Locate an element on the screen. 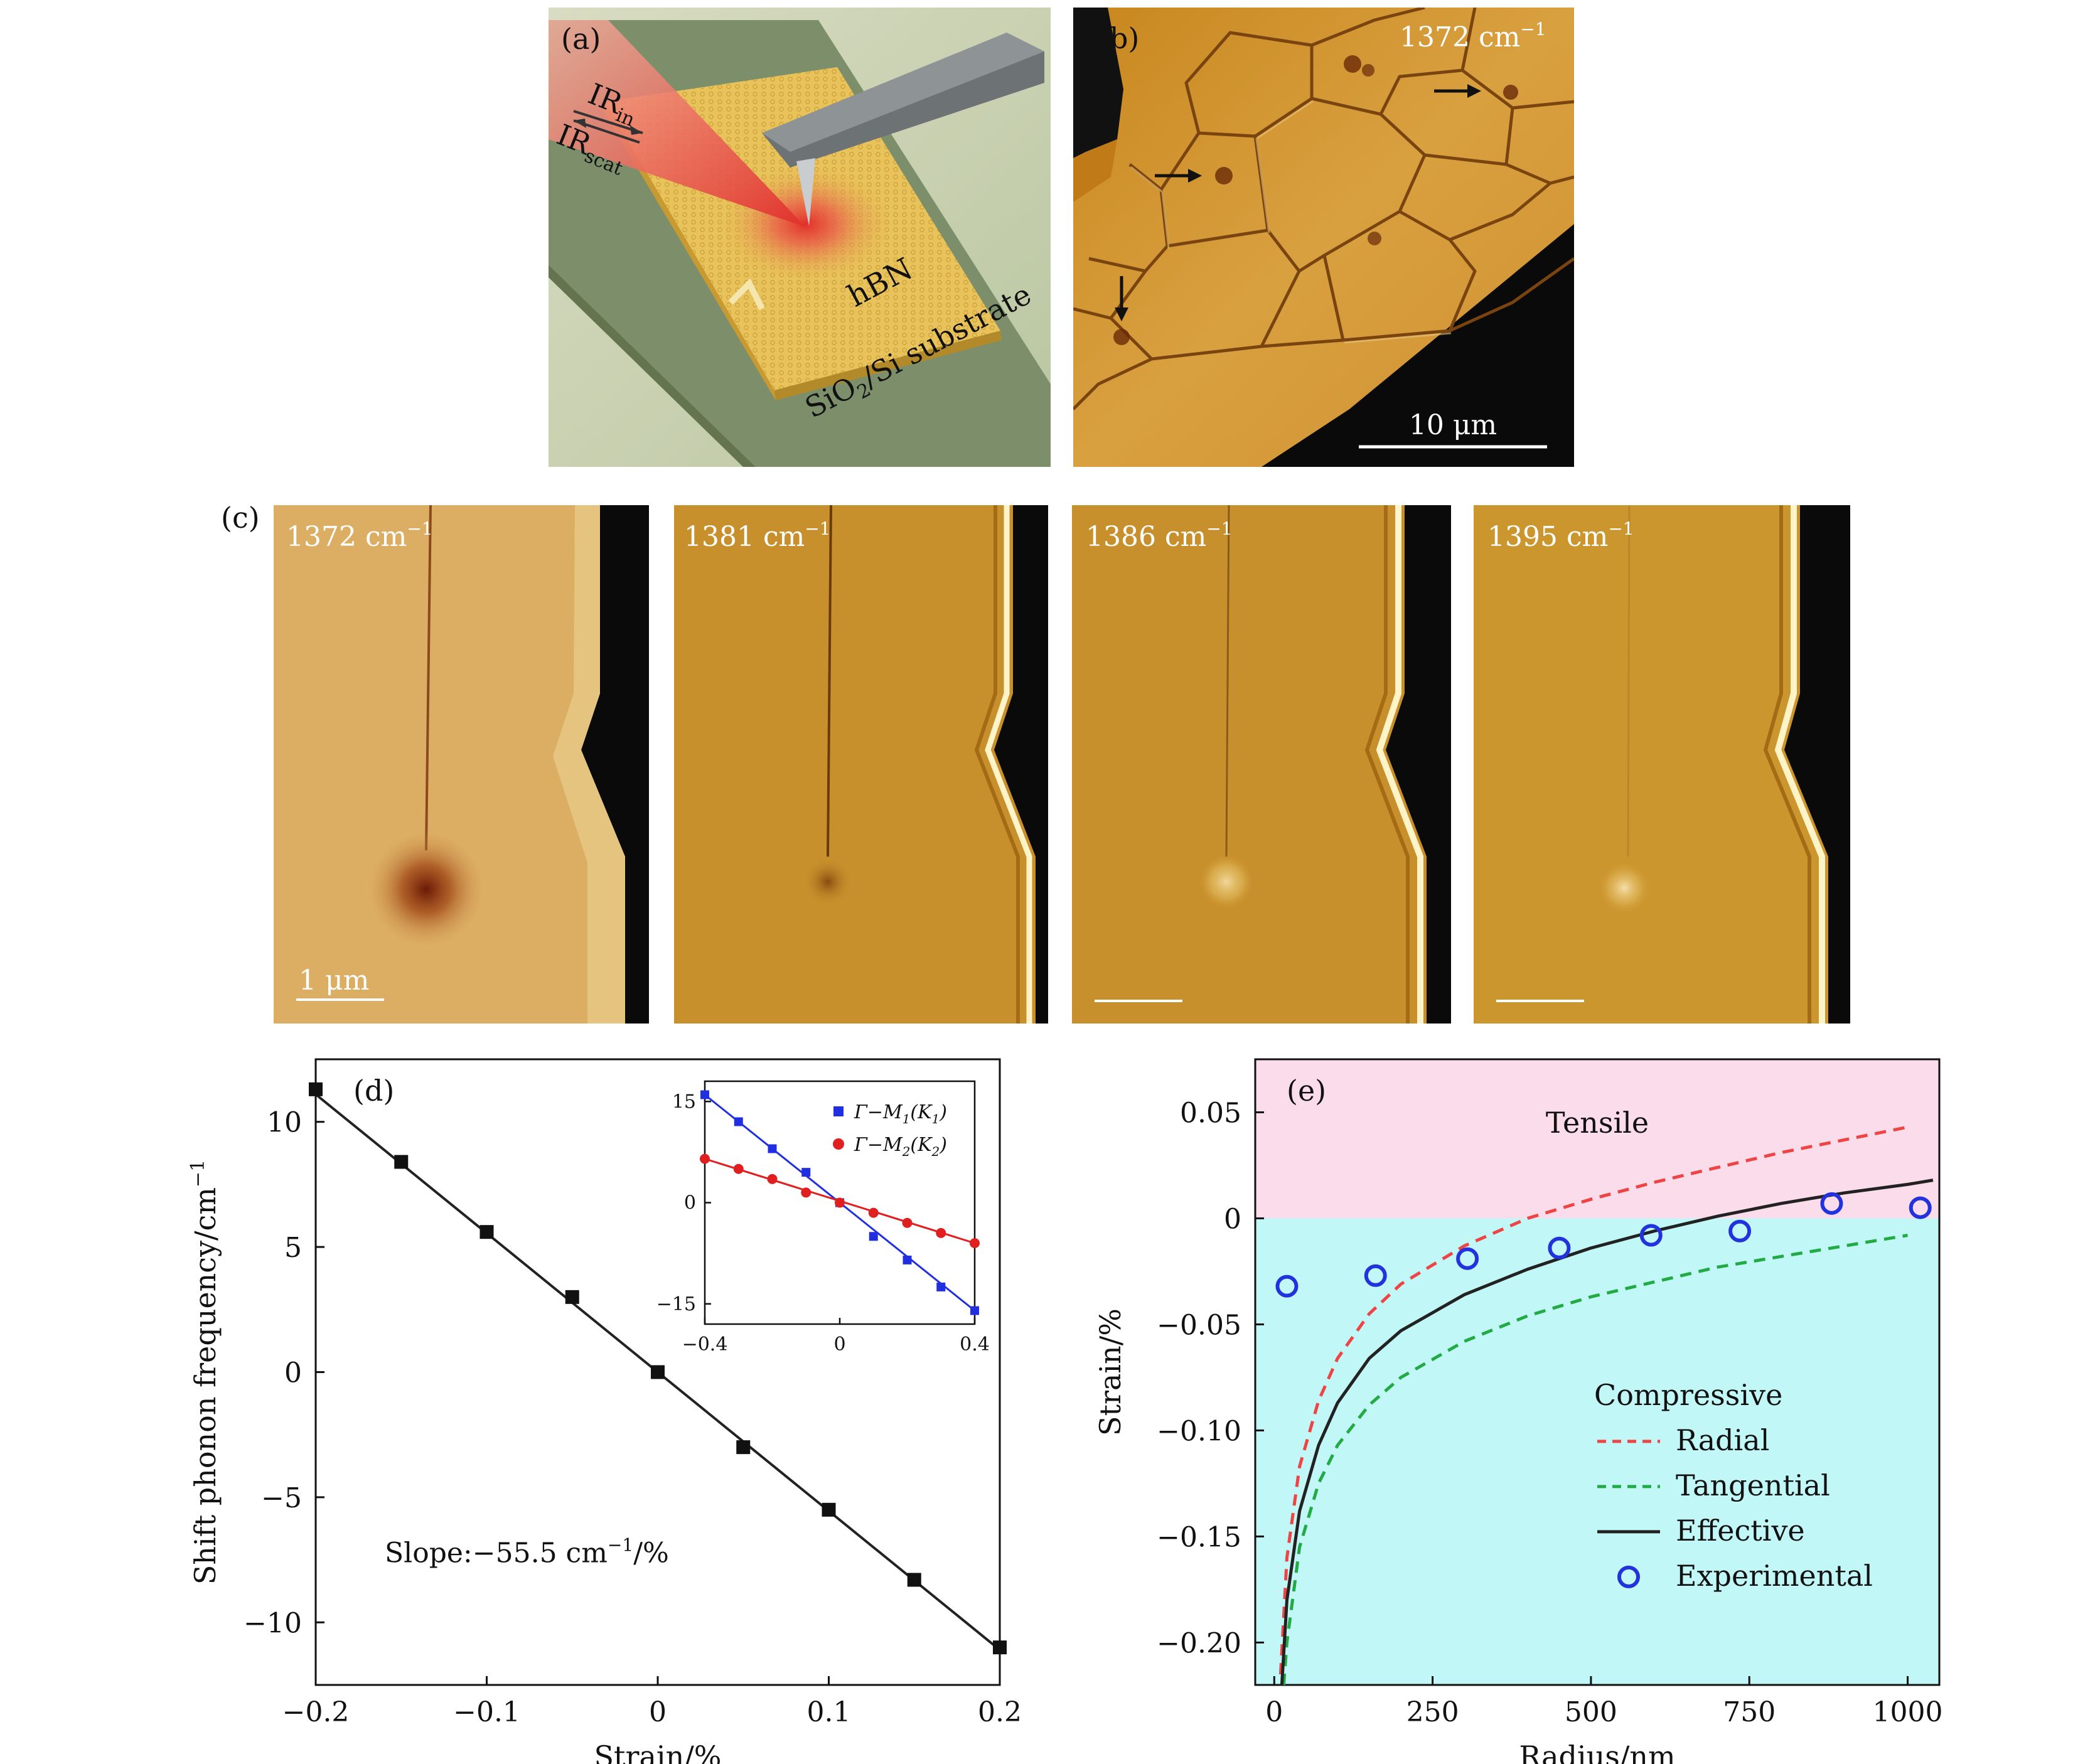  chart-d-xtick-label: −0.2 is located at coordinates (316, 1712).